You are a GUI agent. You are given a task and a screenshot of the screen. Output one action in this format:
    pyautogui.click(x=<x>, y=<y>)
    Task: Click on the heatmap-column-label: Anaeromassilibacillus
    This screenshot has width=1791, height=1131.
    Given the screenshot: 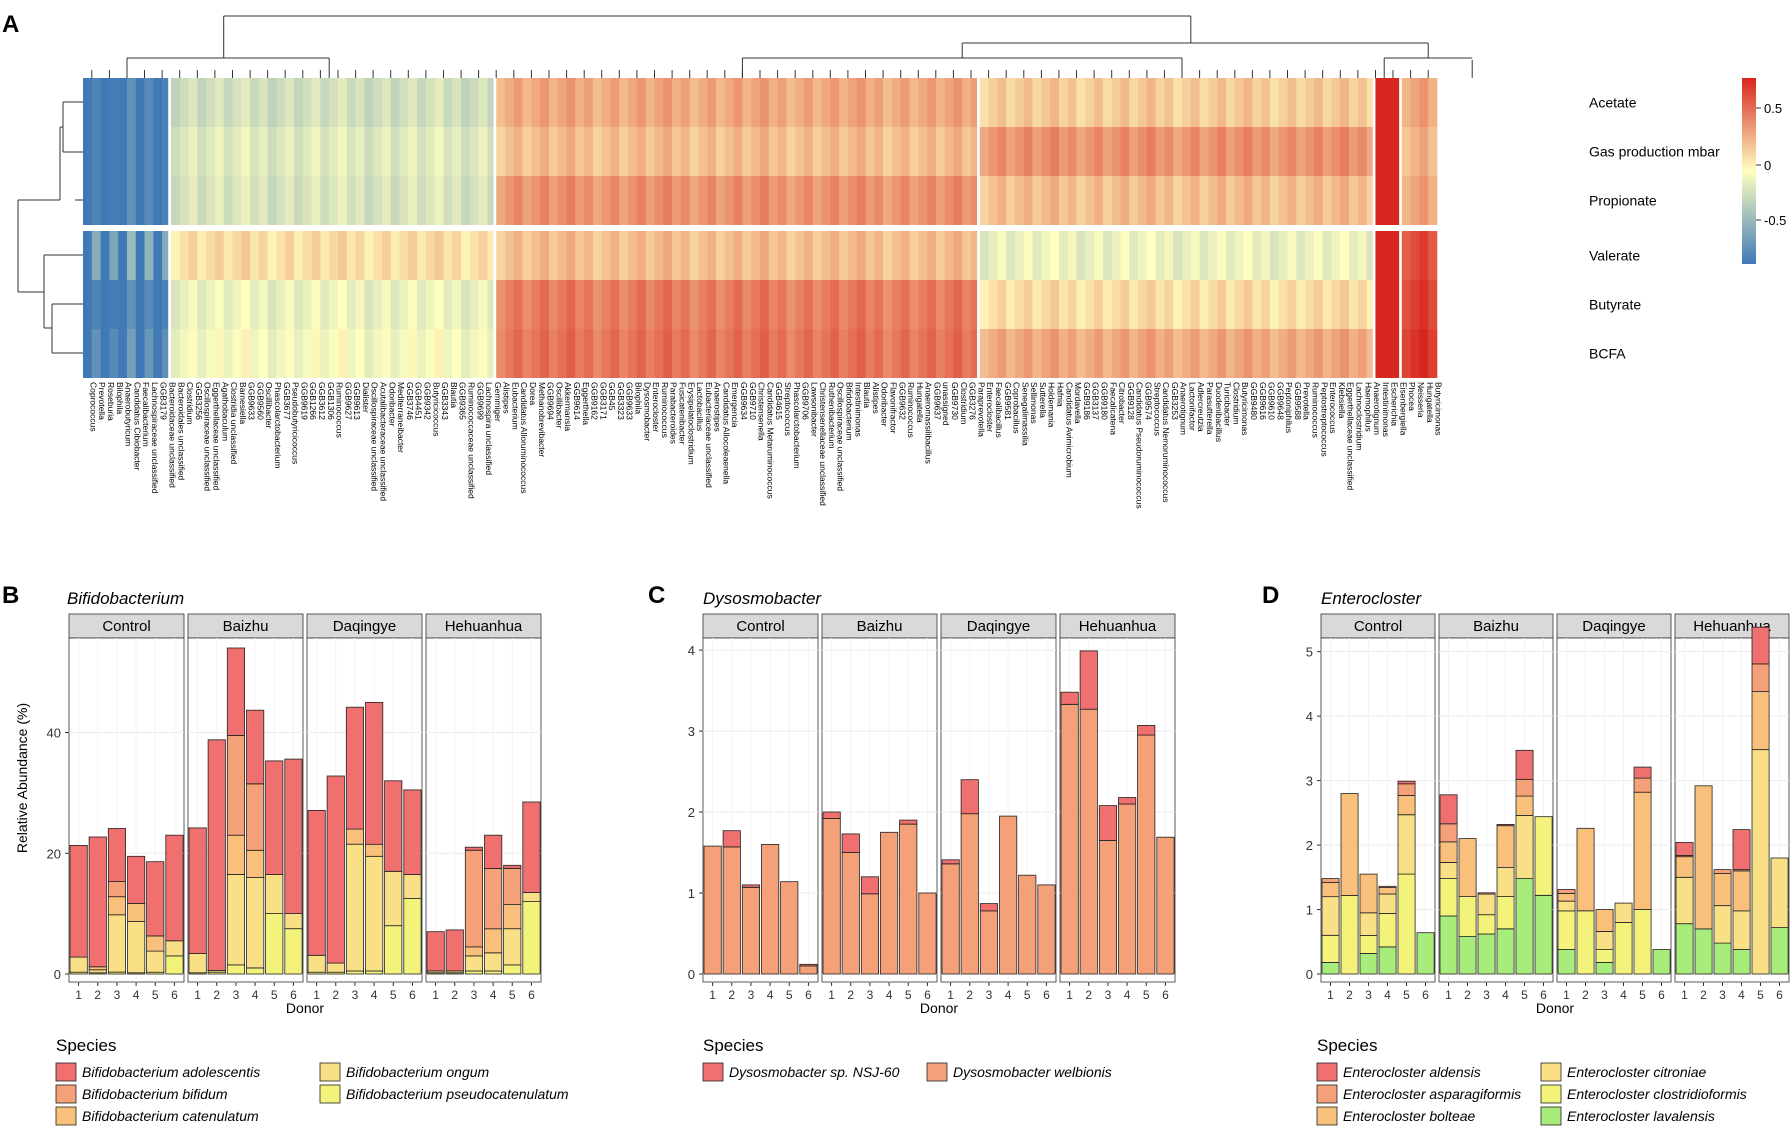 What is the action you would take?
    pyautogui.click(x=929, y=423)
    